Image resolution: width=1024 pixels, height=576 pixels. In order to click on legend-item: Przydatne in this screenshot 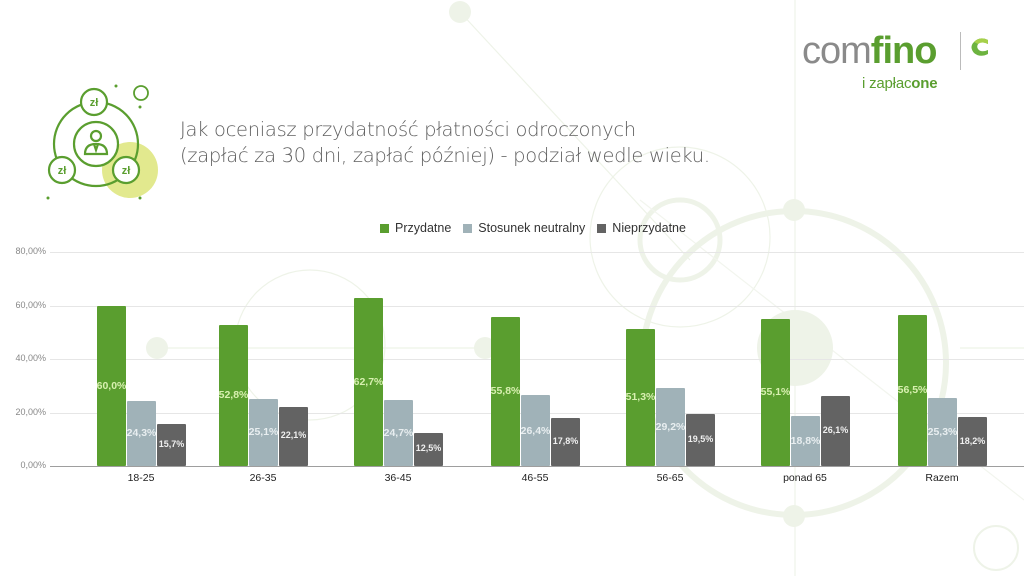, I will do `click(415, 228)`.